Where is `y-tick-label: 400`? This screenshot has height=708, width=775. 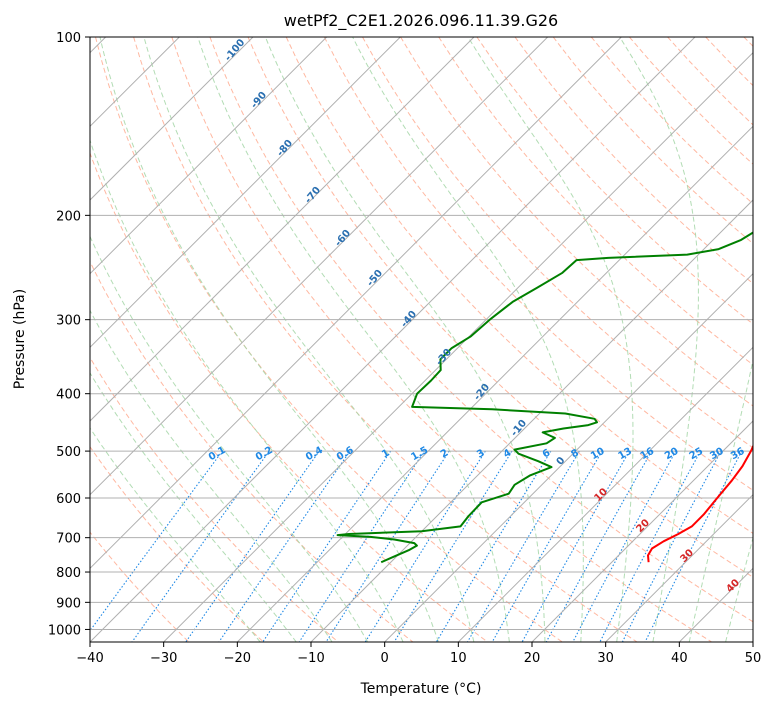
y-tick-label: 400 is located at coordinates (68, 395).